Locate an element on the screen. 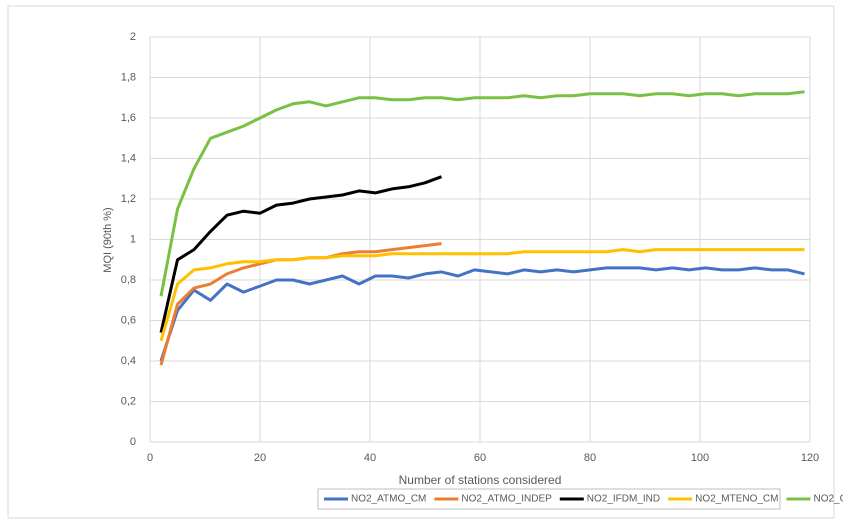  y-tick-label: 1,6 is located at coordinates (128, 118).